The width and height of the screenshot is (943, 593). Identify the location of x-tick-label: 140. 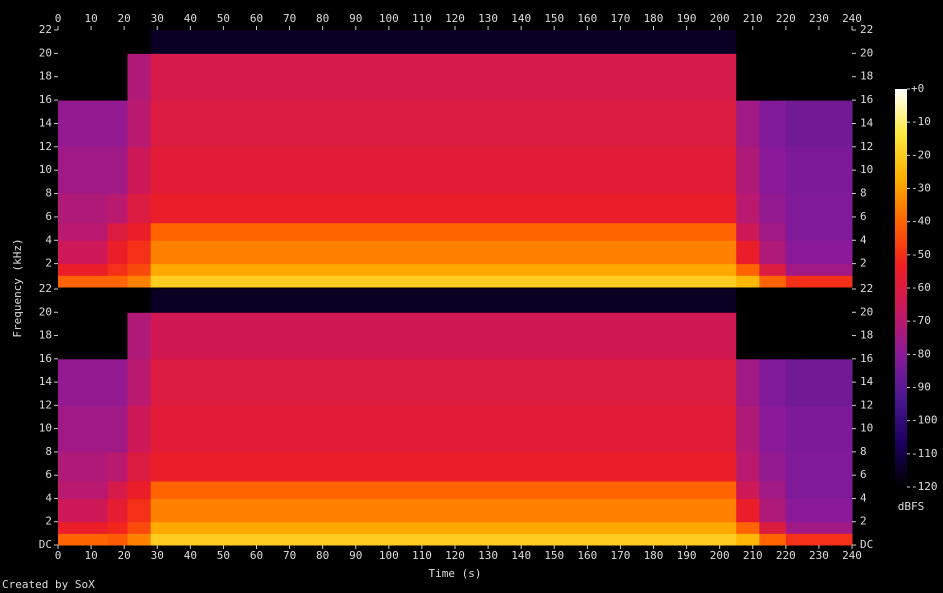
(521, 555).